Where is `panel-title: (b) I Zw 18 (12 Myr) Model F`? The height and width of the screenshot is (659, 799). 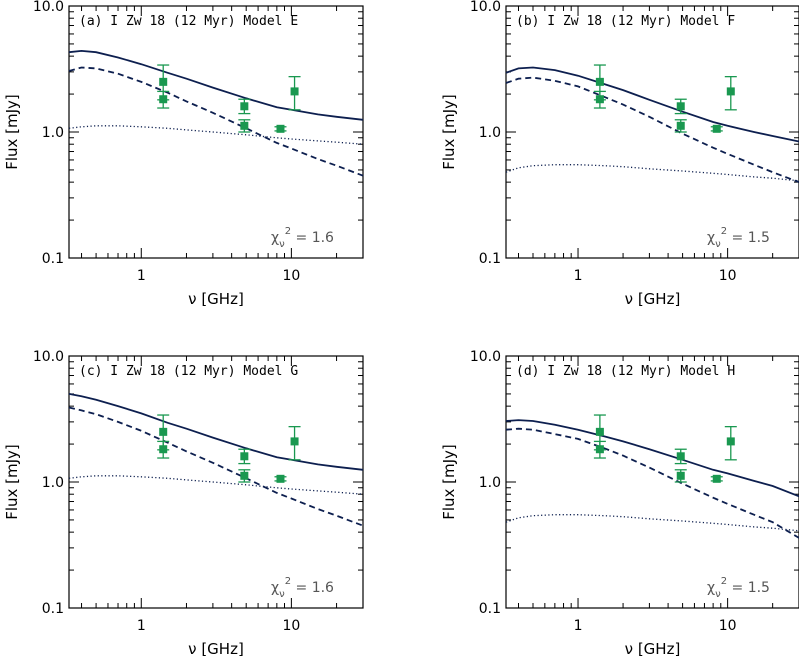 panel-title: (b) I Zw 18 (12 Myr) Model F is located at coordinates (625, 21).